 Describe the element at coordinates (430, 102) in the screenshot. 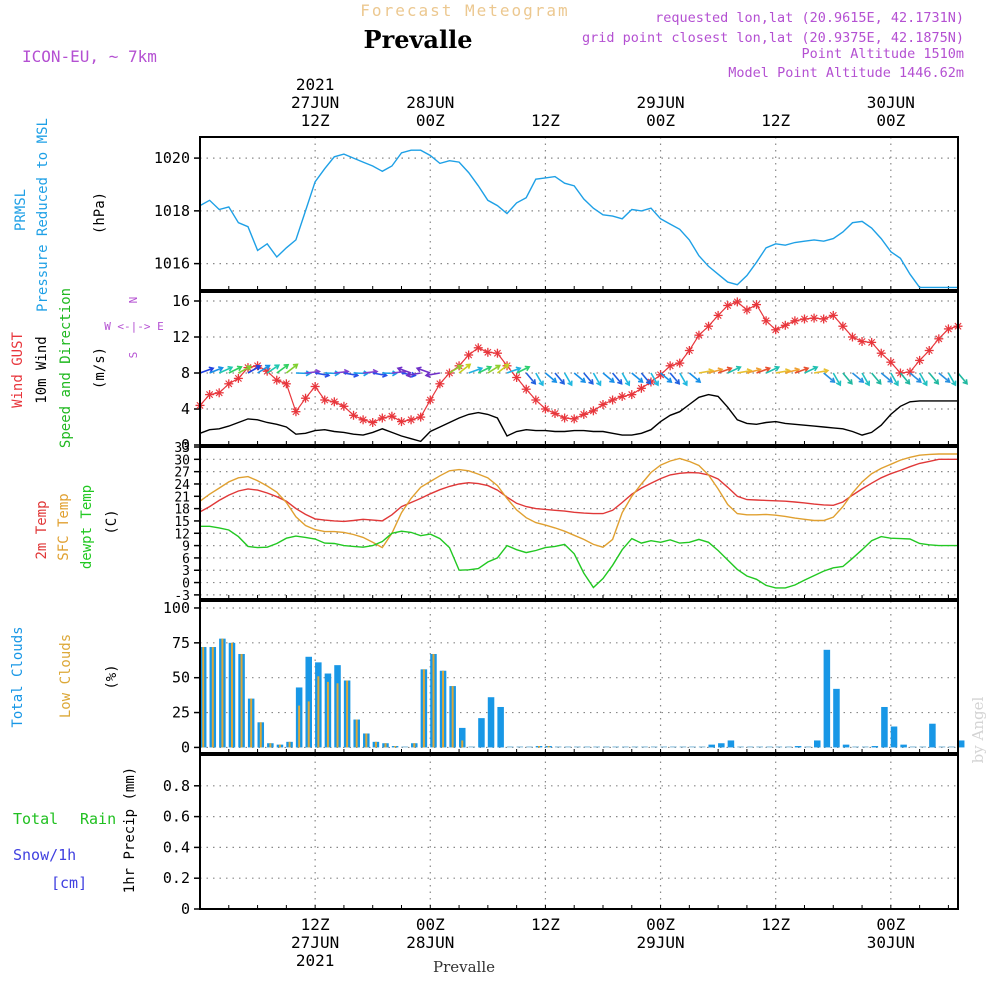

I see `top-tick-label: 28JUN` at that location.